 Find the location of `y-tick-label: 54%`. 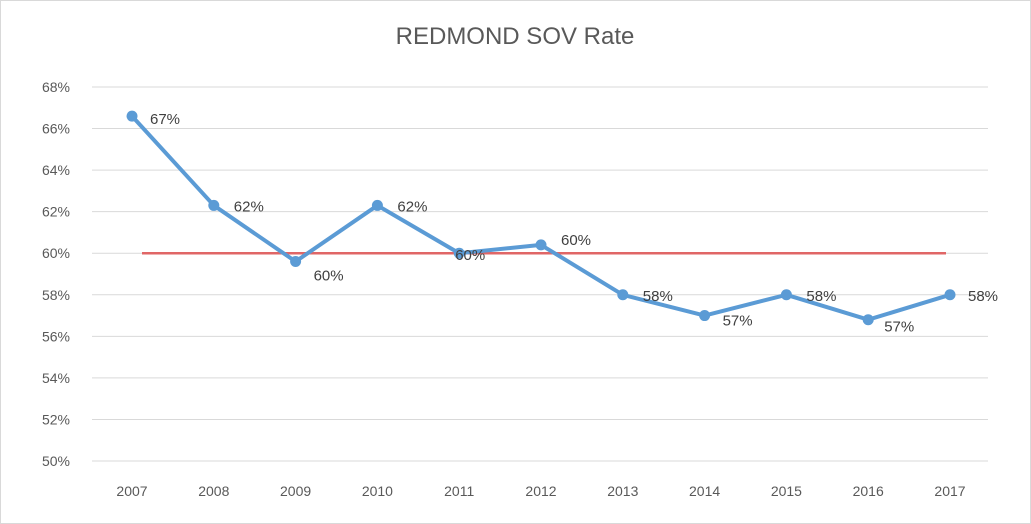

y-tick-label: 54% is located at coordinates (56, 378).